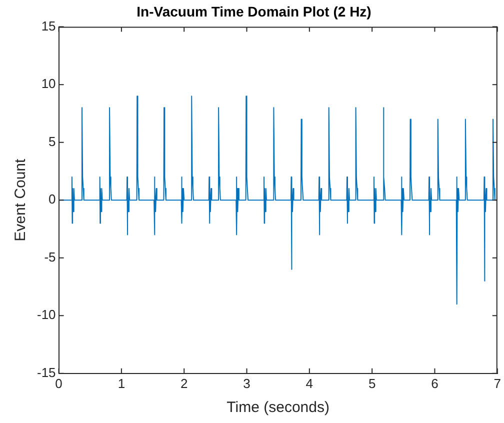 The image size is (504, 423). I want to click on x-tick-label: 5, so click(372, 383).